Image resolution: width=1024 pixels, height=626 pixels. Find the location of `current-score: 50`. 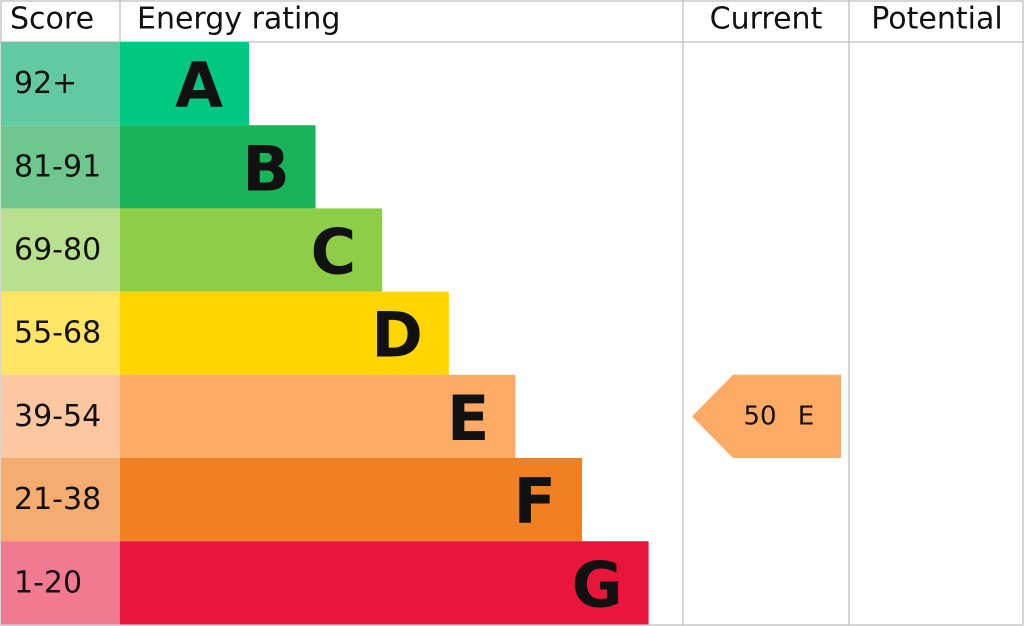

current-score: 50 is located at coordinates (759, 416).